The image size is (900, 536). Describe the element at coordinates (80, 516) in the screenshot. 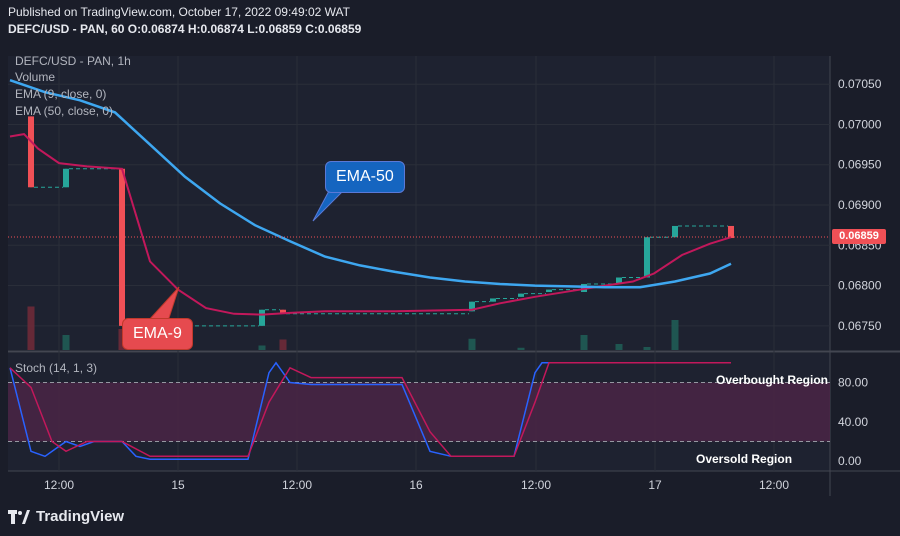

I see `tradingview-brand: TradingView` at that location.